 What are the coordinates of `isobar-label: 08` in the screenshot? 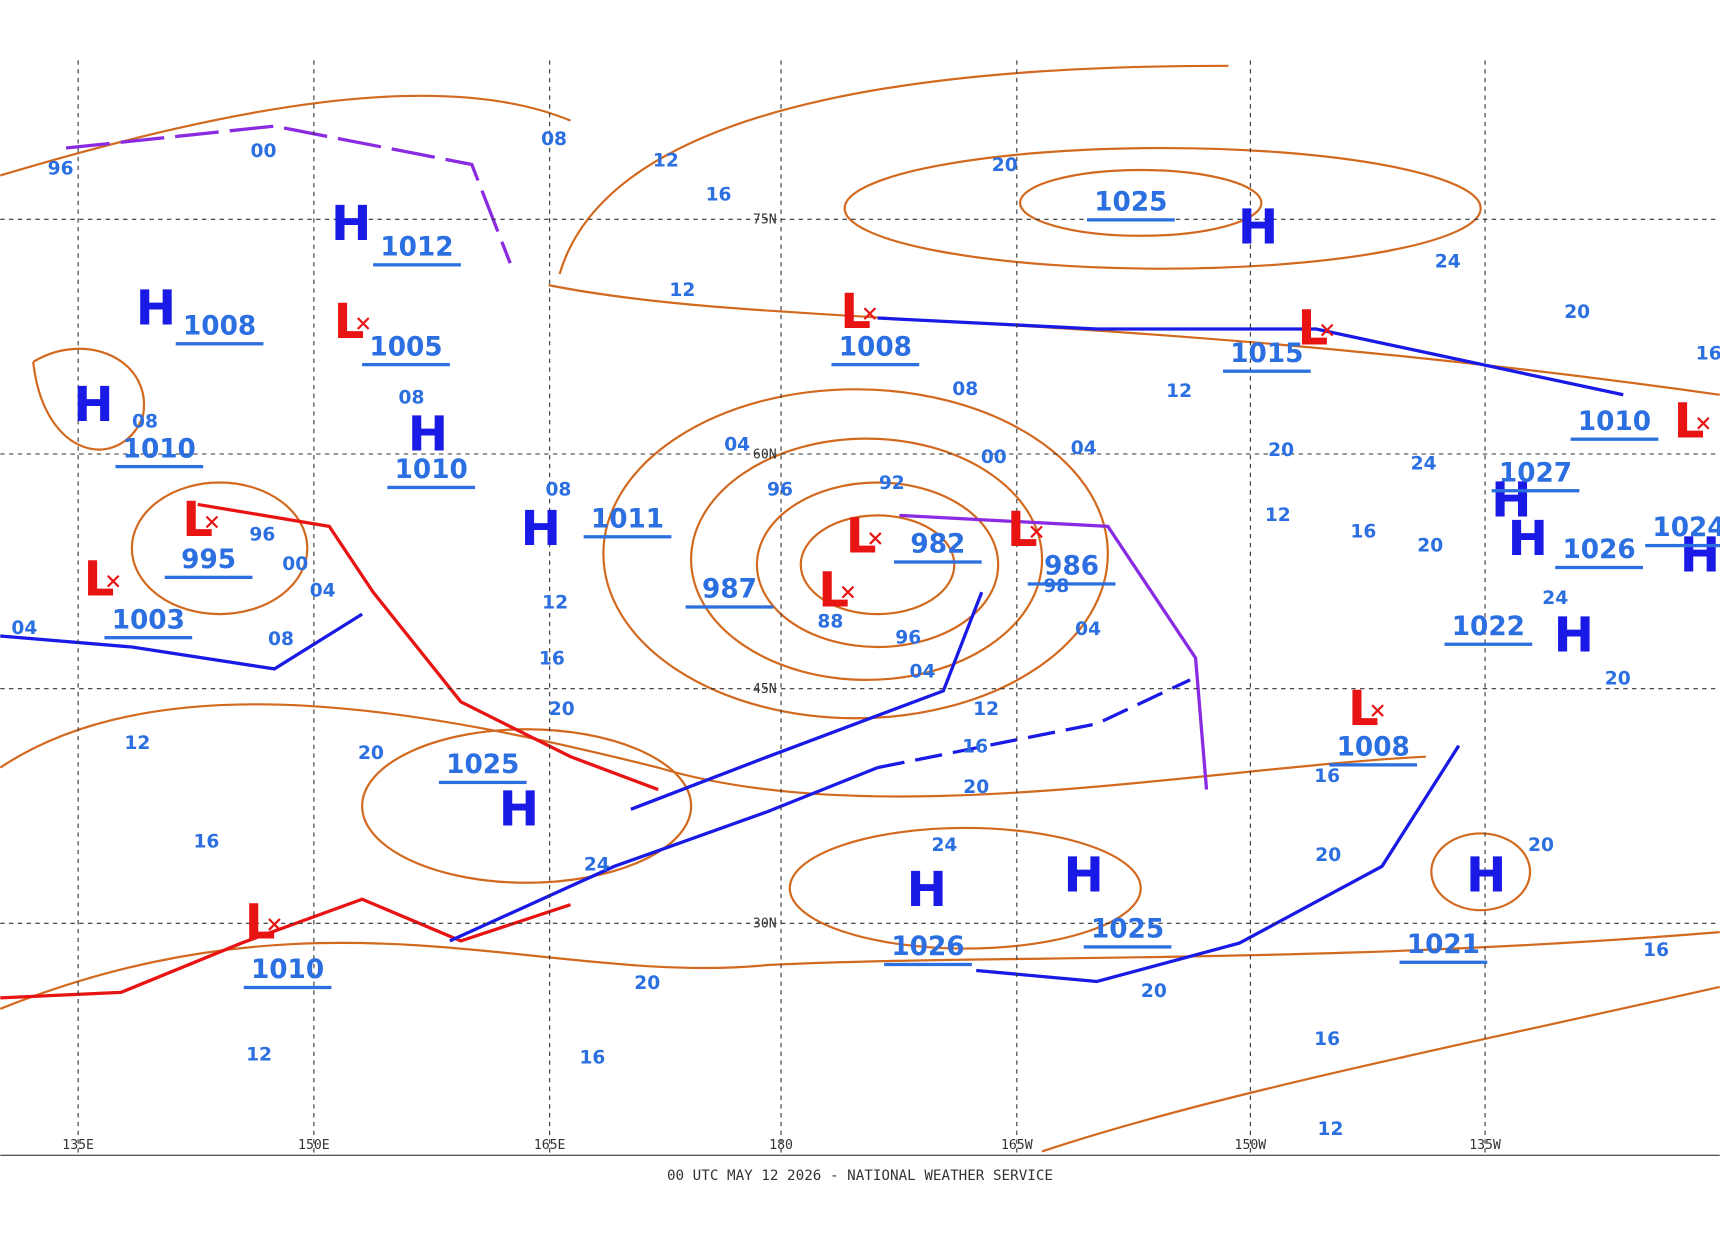 It's located at (554, 139).